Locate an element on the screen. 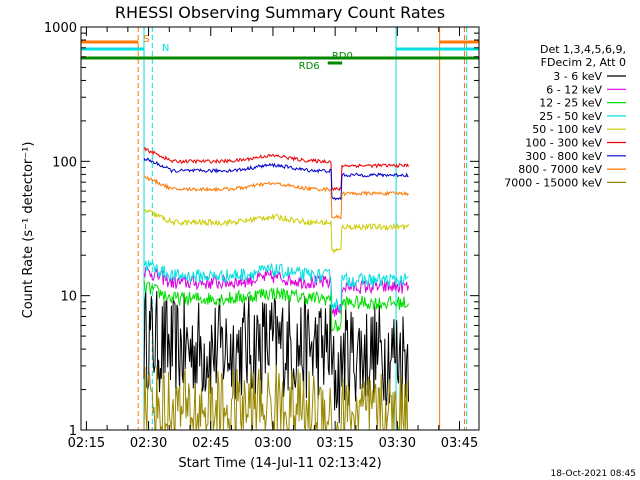 This screenshot has height=480, width=640. y-axis-label: Count Rate (s⁻¹ detector⁻¹) is located at coordinates (28, 230).